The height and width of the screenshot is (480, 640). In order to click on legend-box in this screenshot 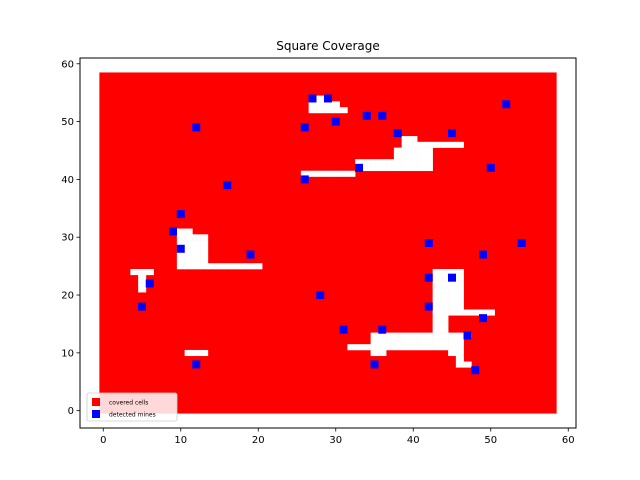, I will do `click(132, 407)`.